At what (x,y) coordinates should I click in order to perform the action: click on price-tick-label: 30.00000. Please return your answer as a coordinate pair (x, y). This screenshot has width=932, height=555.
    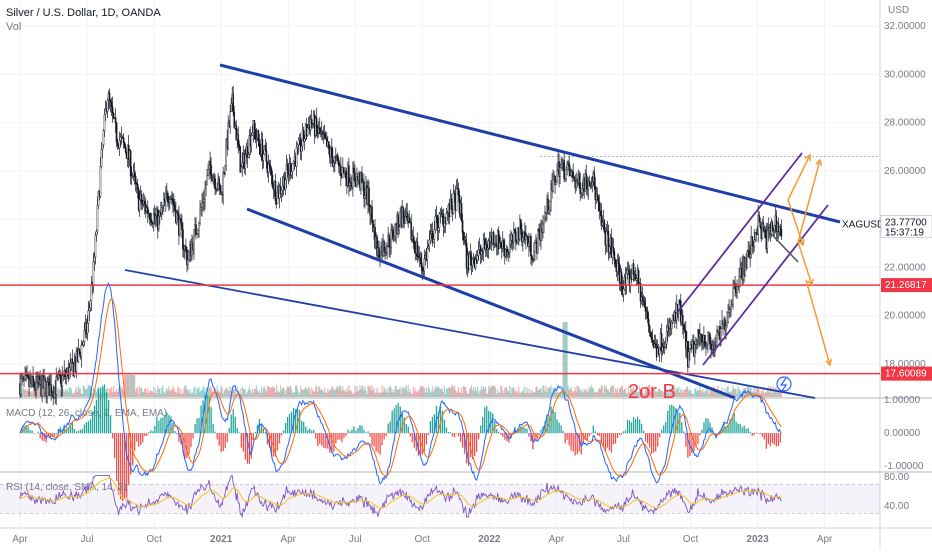
    Looking at the image, I should click on (905, 74).